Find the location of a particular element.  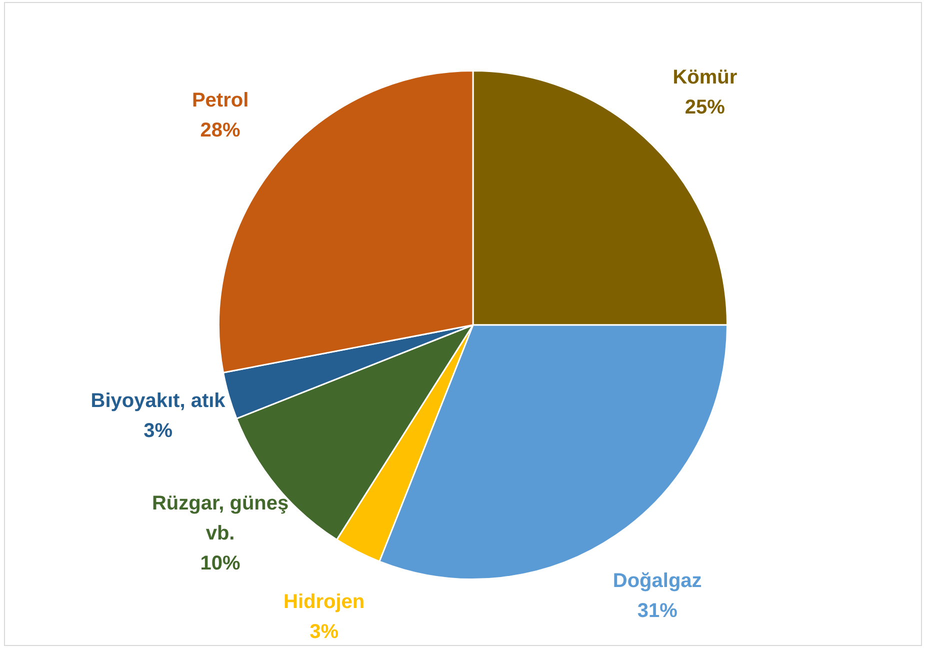

slice-label: Petrol is located at coordinates (220, 100).